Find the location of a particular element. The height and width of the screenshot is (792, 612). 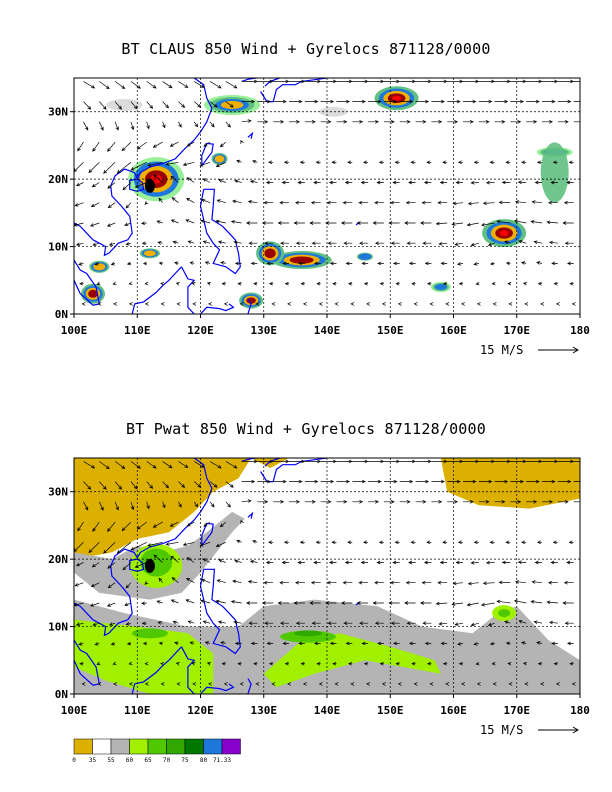

x-tick-label: 180 is located at coordinates (580, 330).